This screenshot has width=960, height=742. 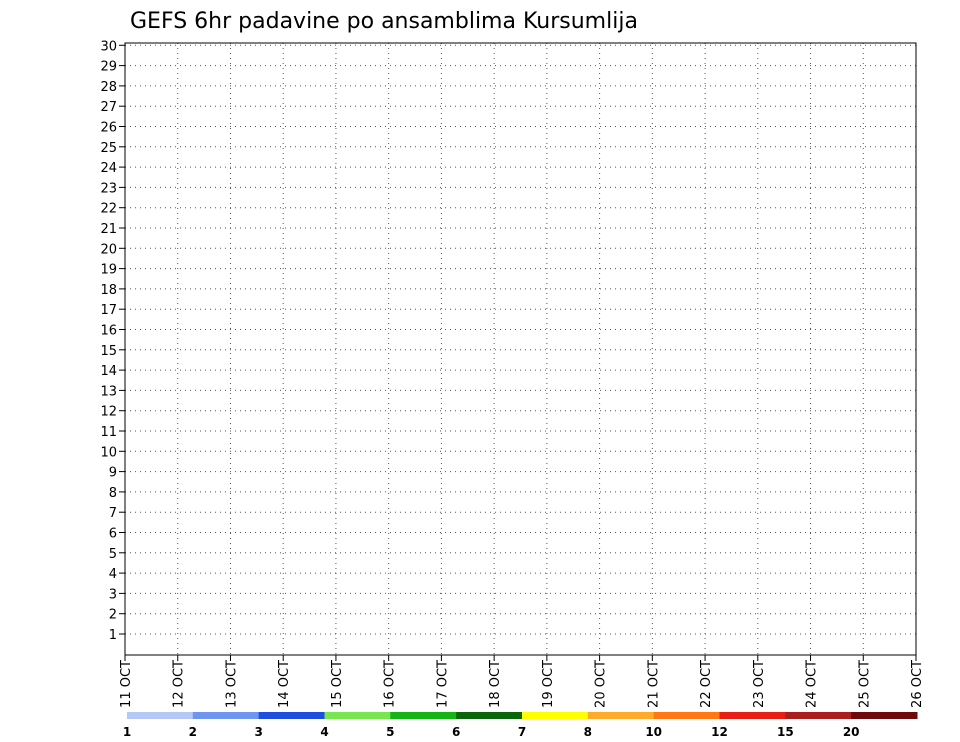 What do you see at coordinates (759, 684) in the screenshot?
I see `x-tick-label: 23 OCT` at bounding box center [759, 684].